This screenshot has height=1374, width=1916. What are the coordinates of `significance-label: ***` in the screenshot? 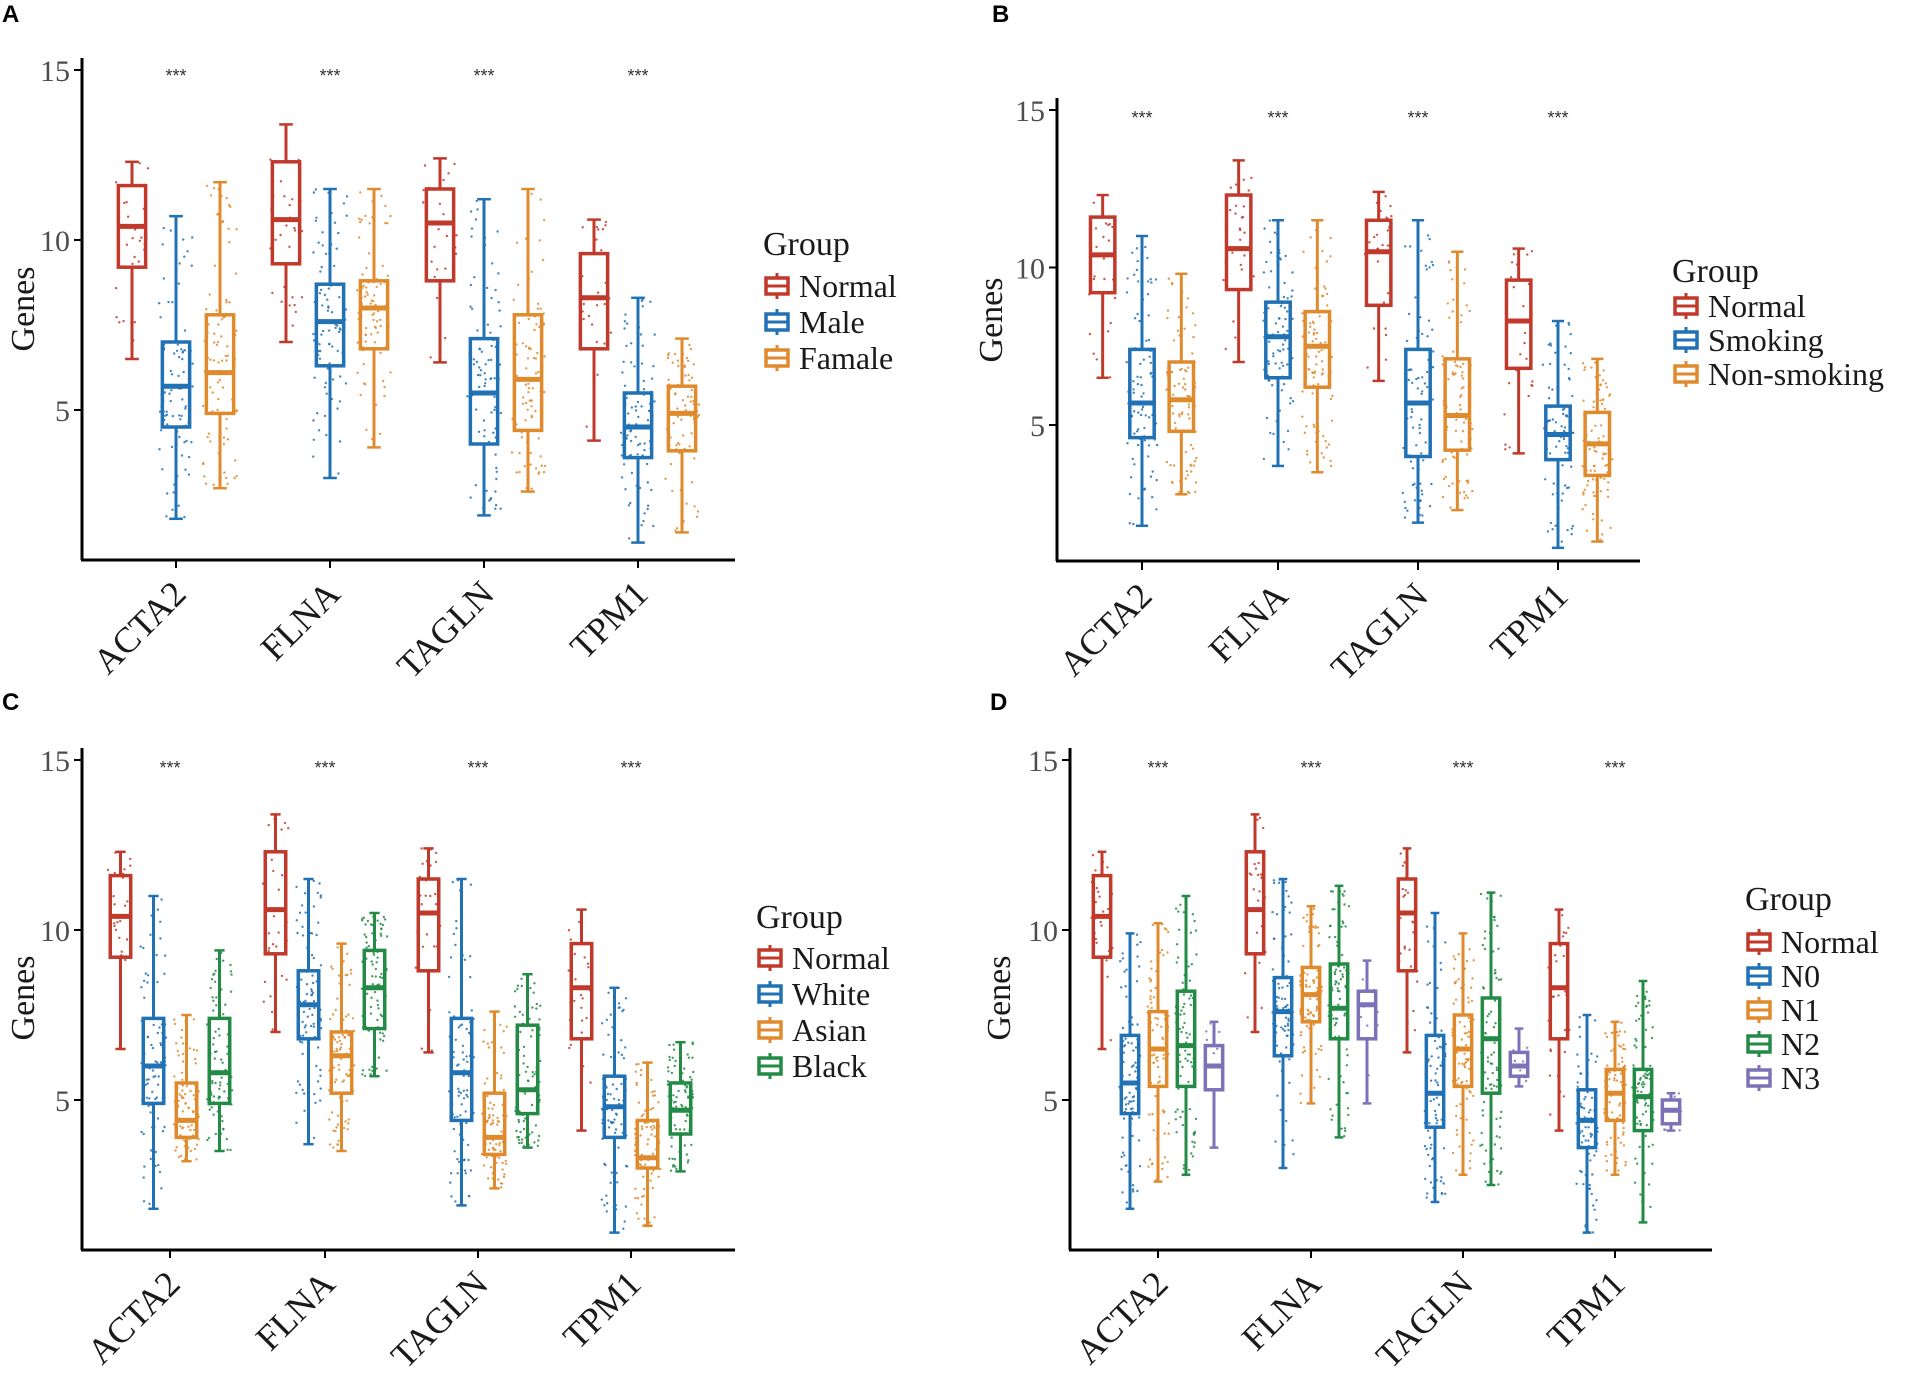 It's located at (1614, 768).